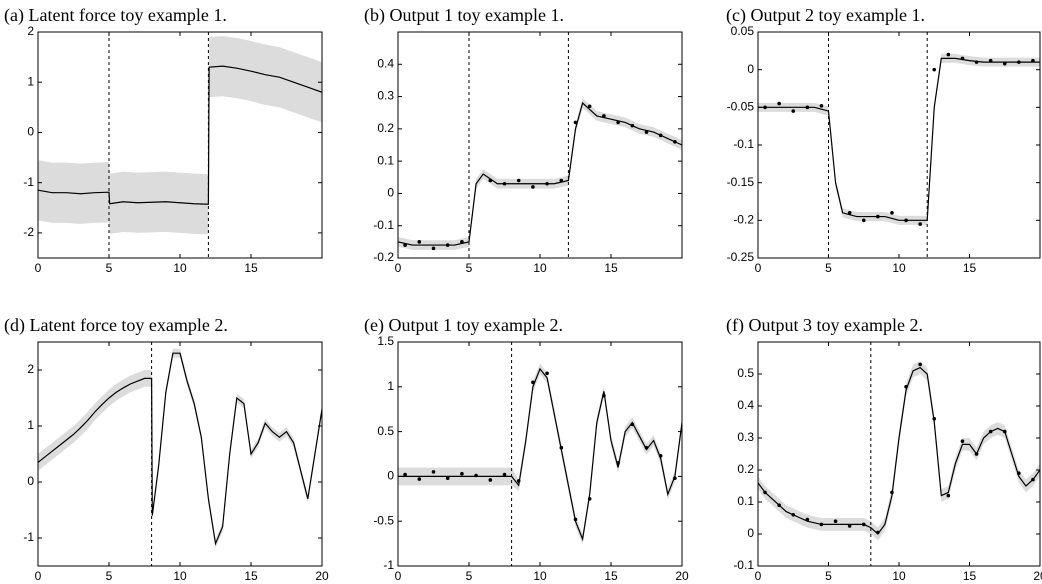  I want to click on panel-title: (d) Latent force toy example 2., so click(116, 325).